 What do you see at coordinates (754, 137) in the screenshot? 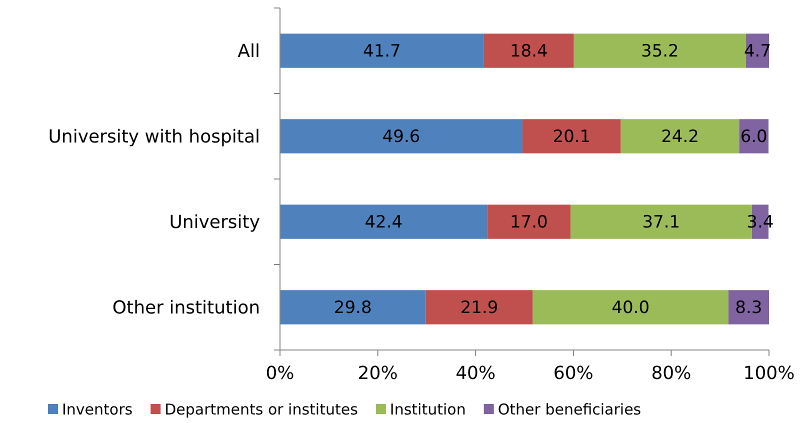
I see `data-label: 6.0` at bounding box center [754, 137].